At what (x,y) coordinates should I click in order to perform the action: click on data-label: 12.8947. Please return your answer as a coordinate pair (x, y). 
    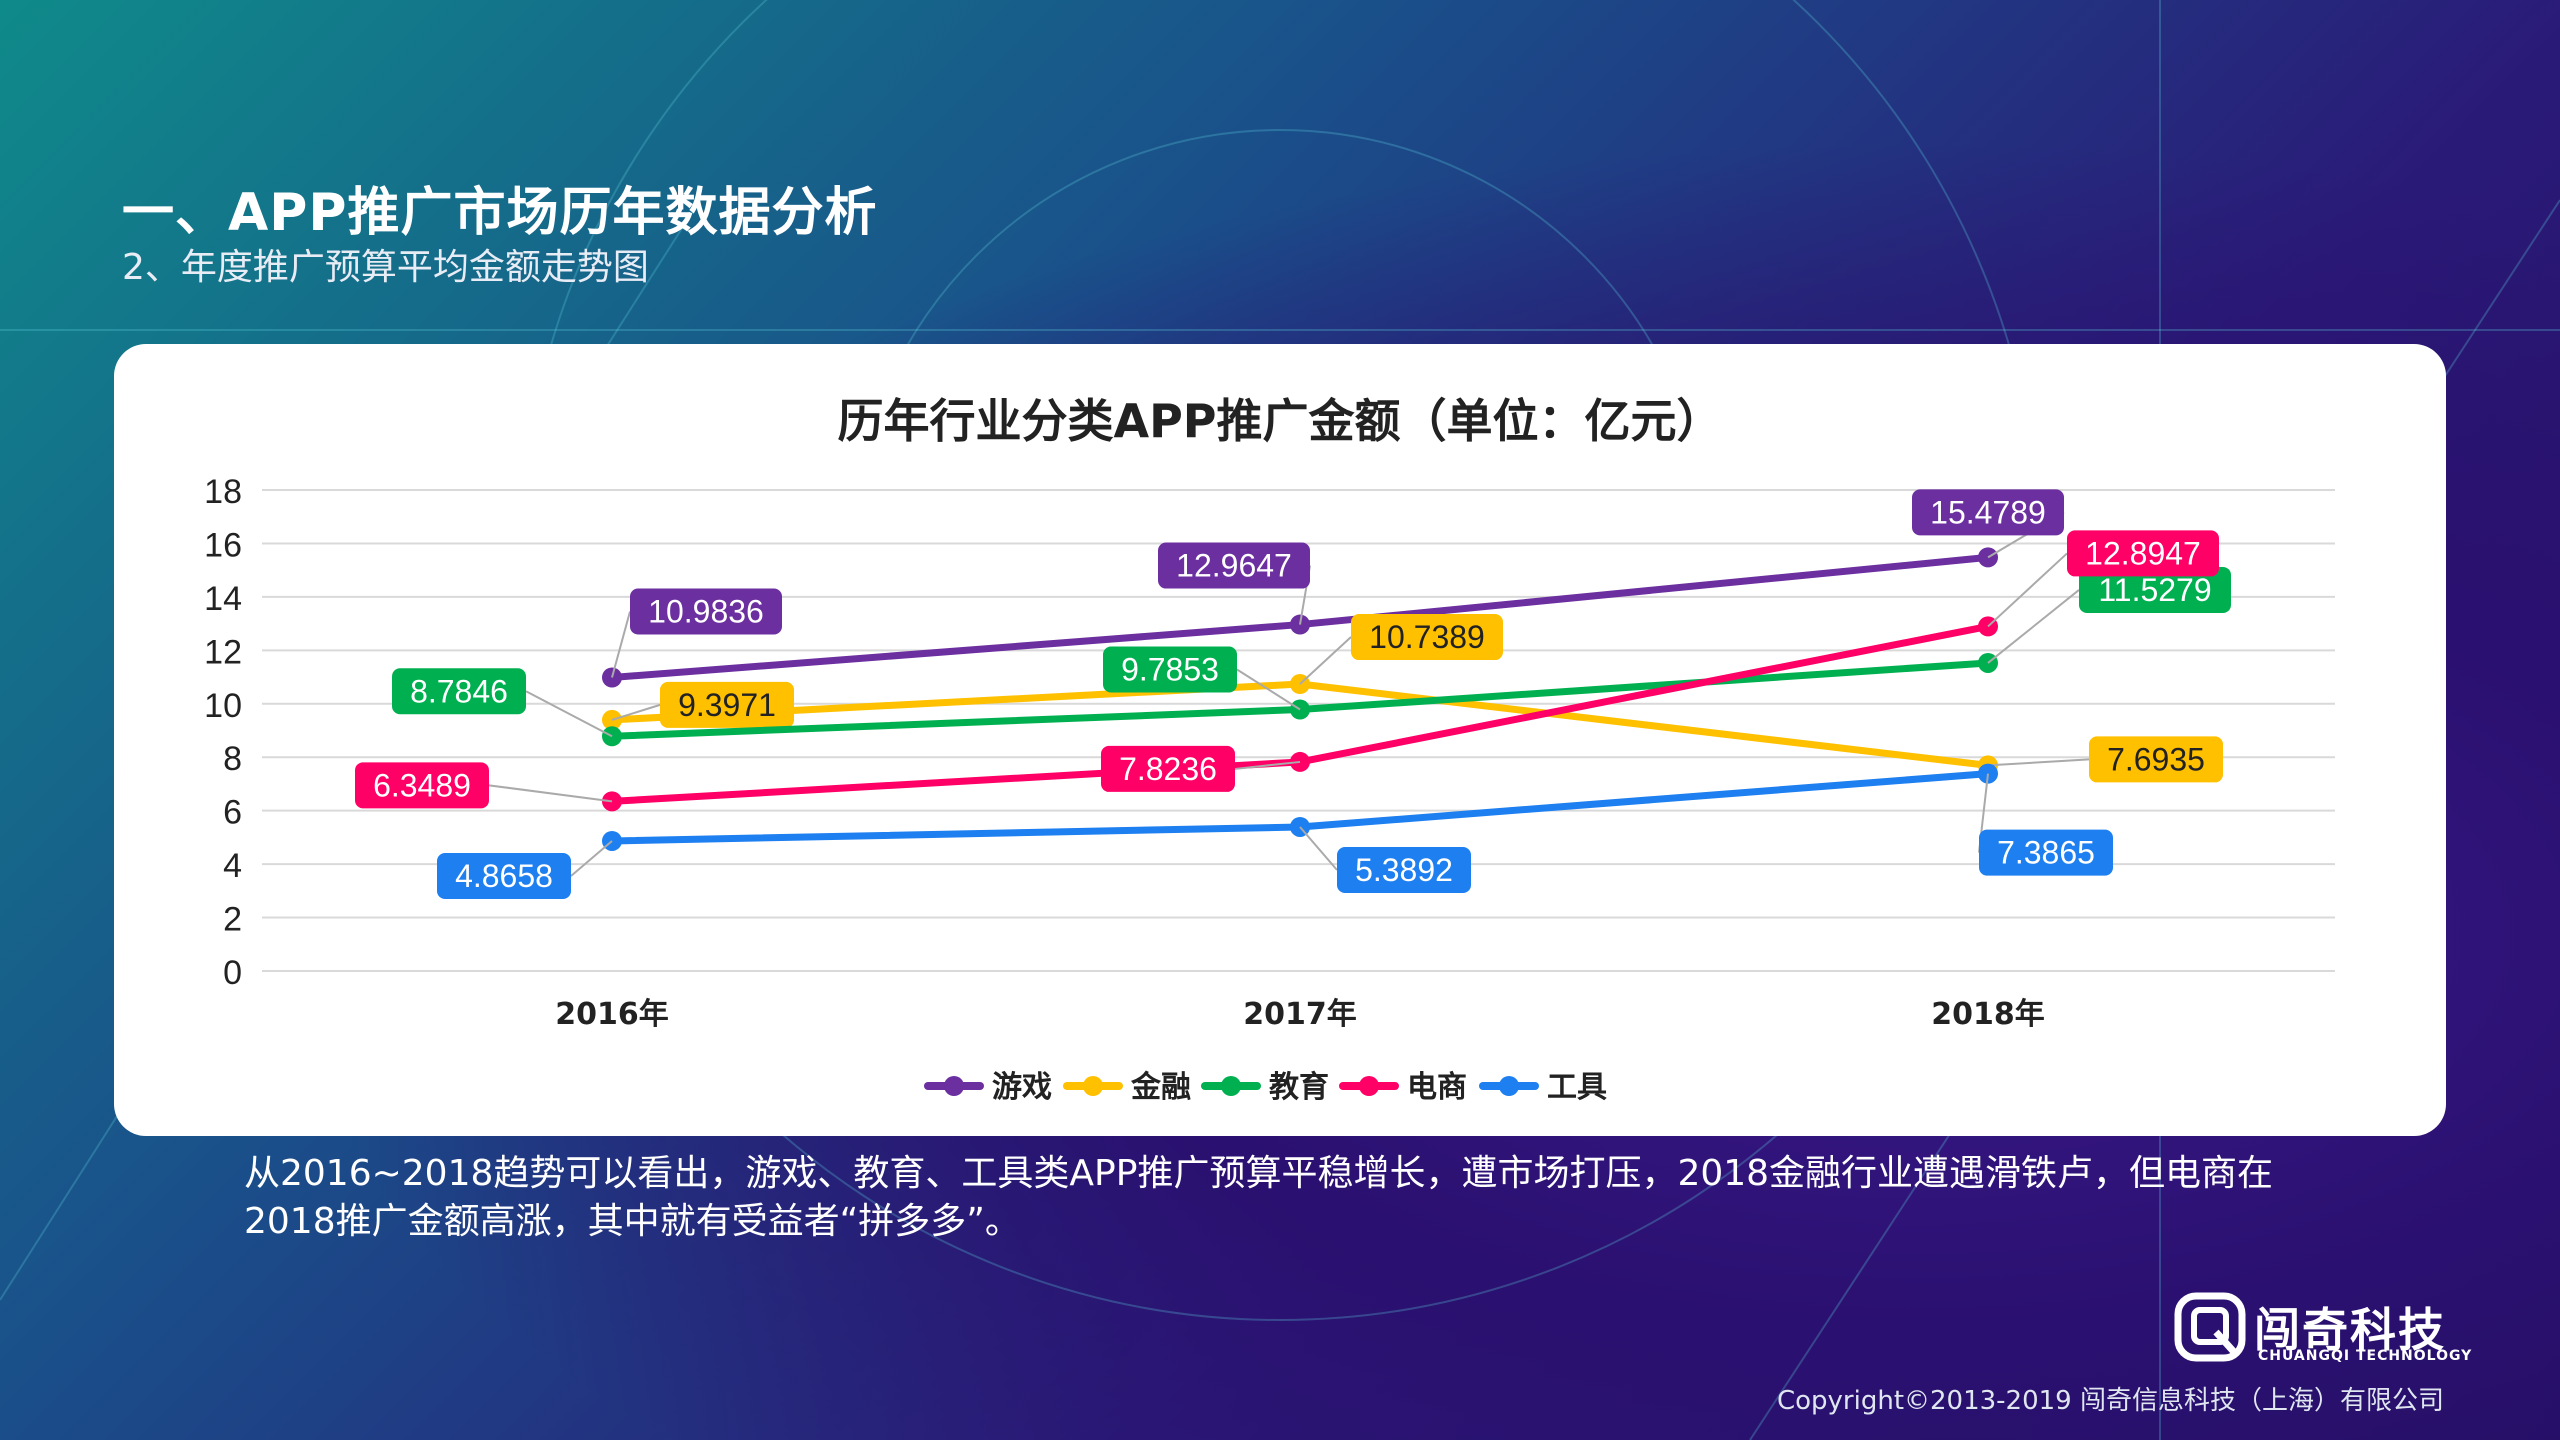
    Looking at the image, I should click on (2143, 553).